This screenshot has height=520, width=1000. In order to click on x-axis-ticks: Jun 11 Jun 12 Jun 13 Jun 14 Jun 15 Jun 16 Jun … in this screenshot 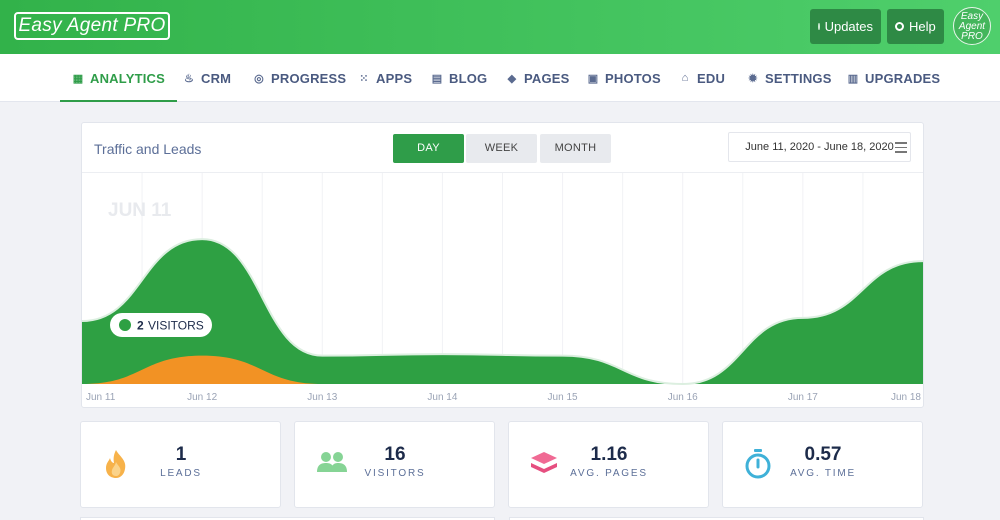, I will do `click(503, 397)`.